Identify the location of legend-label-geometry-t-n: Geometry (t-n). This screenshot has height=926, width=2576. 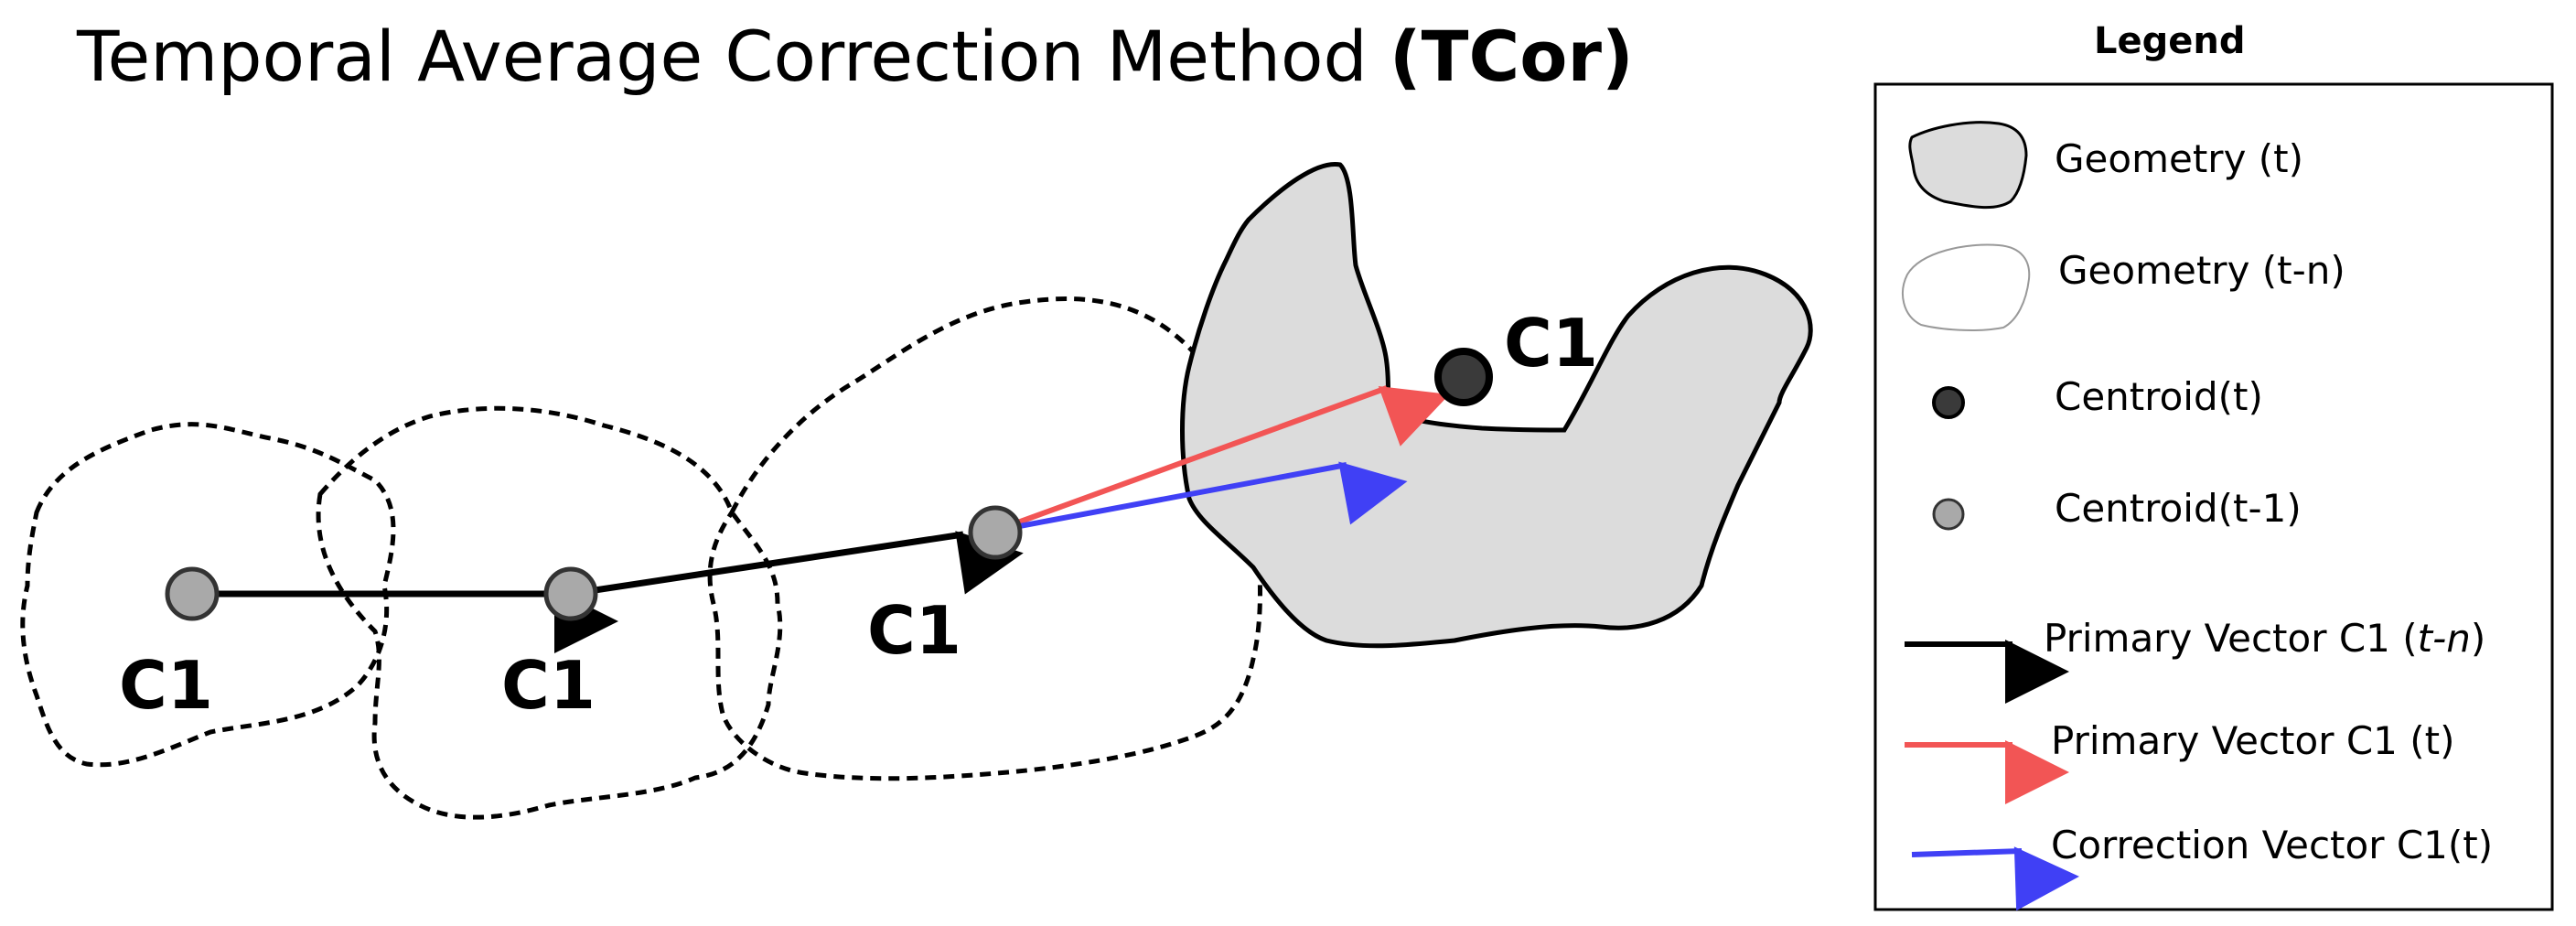
(2201, 270).